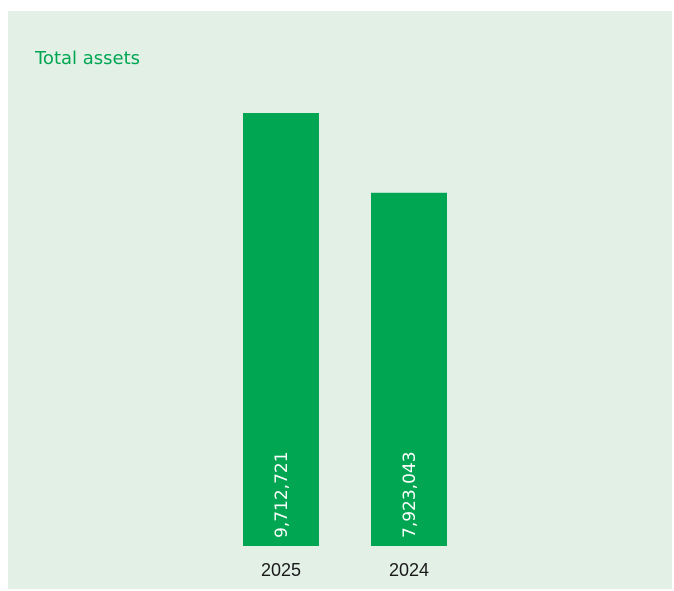 The image size is (674, 591). What do you see at coordinates (410, 494) in the screenshot?
I see `bar-value-label-2024: 7,923,043` at bounding box center [410, 494].